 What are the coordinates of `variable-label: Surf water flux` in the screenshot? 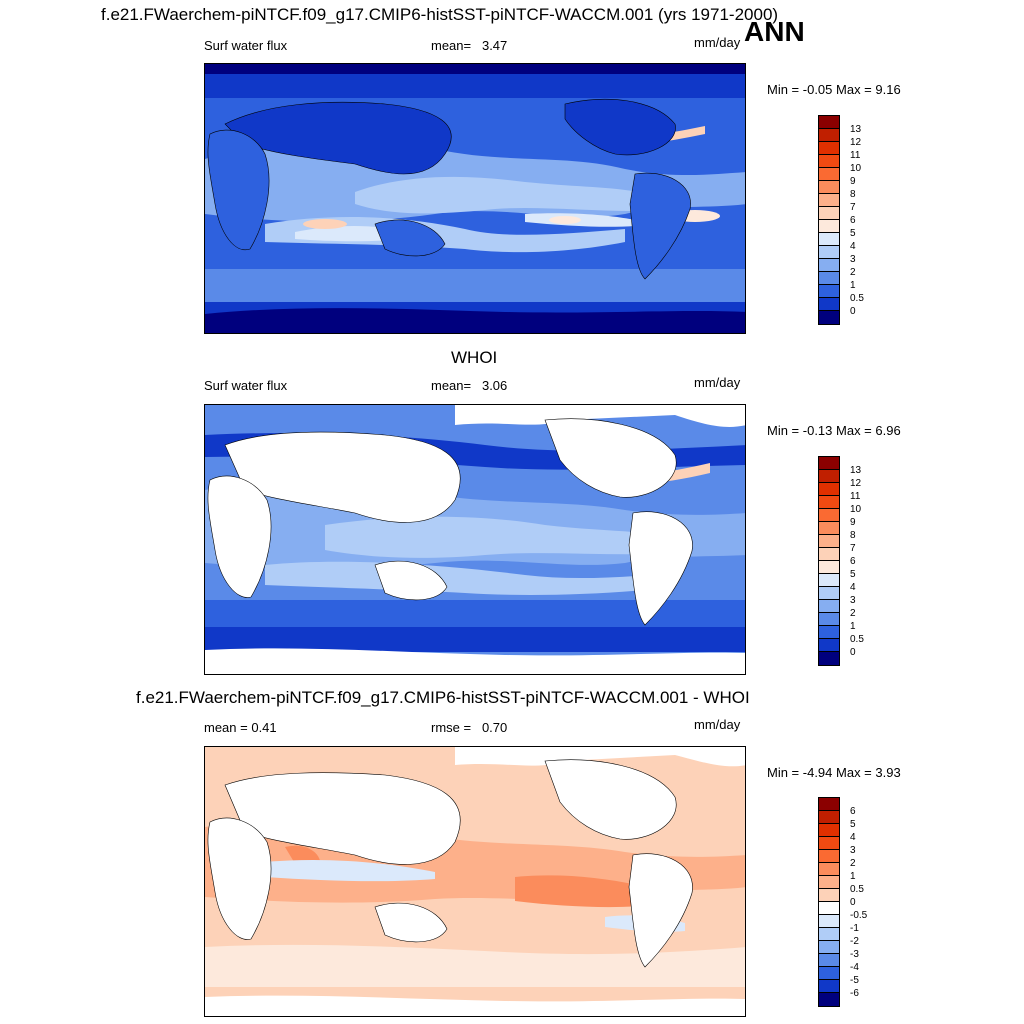 It's located at (246, 385).